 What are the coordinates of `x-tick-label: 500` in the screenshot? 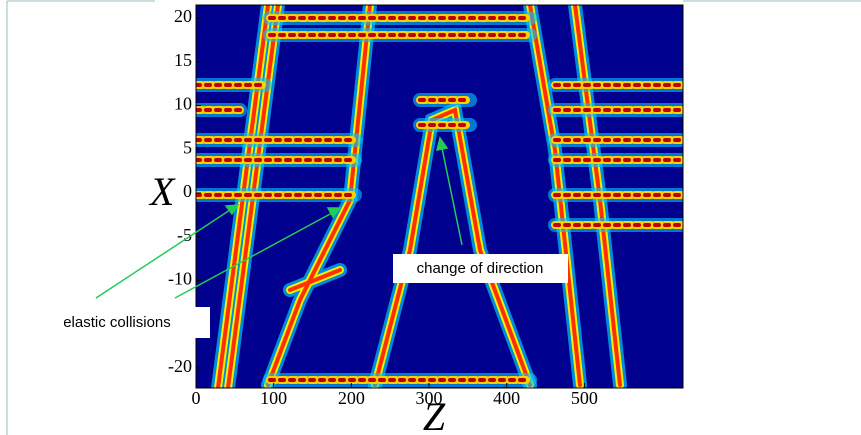 It's located at (584, 398).